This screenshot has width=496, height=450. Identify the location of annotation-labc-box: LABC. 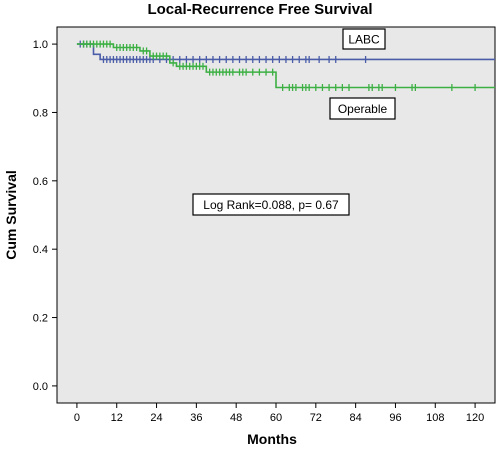
(364, 39).